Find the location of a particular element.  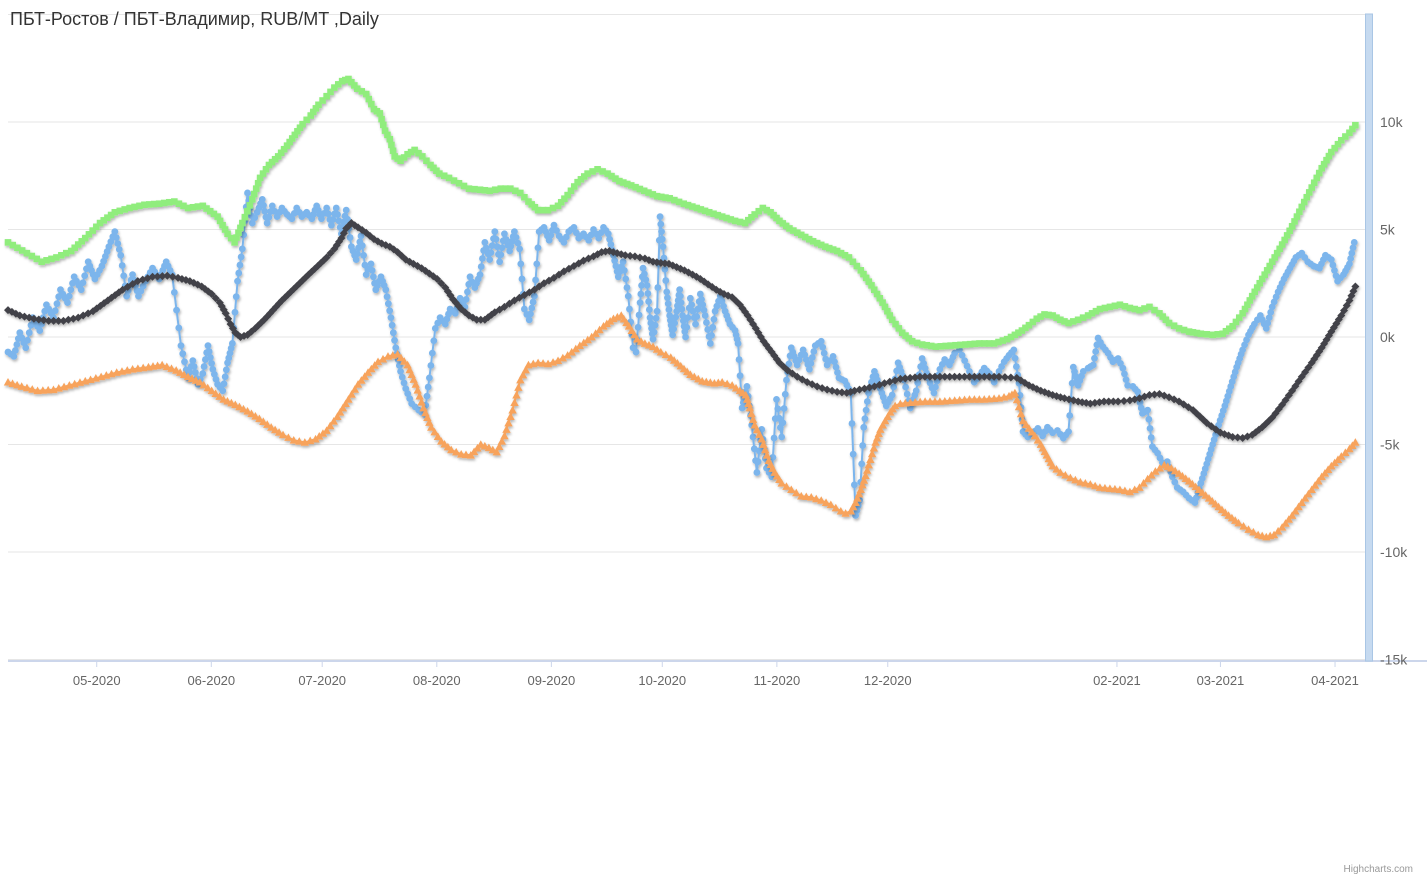

y-axis-label: 5k is located at coordinates (1388, 230).